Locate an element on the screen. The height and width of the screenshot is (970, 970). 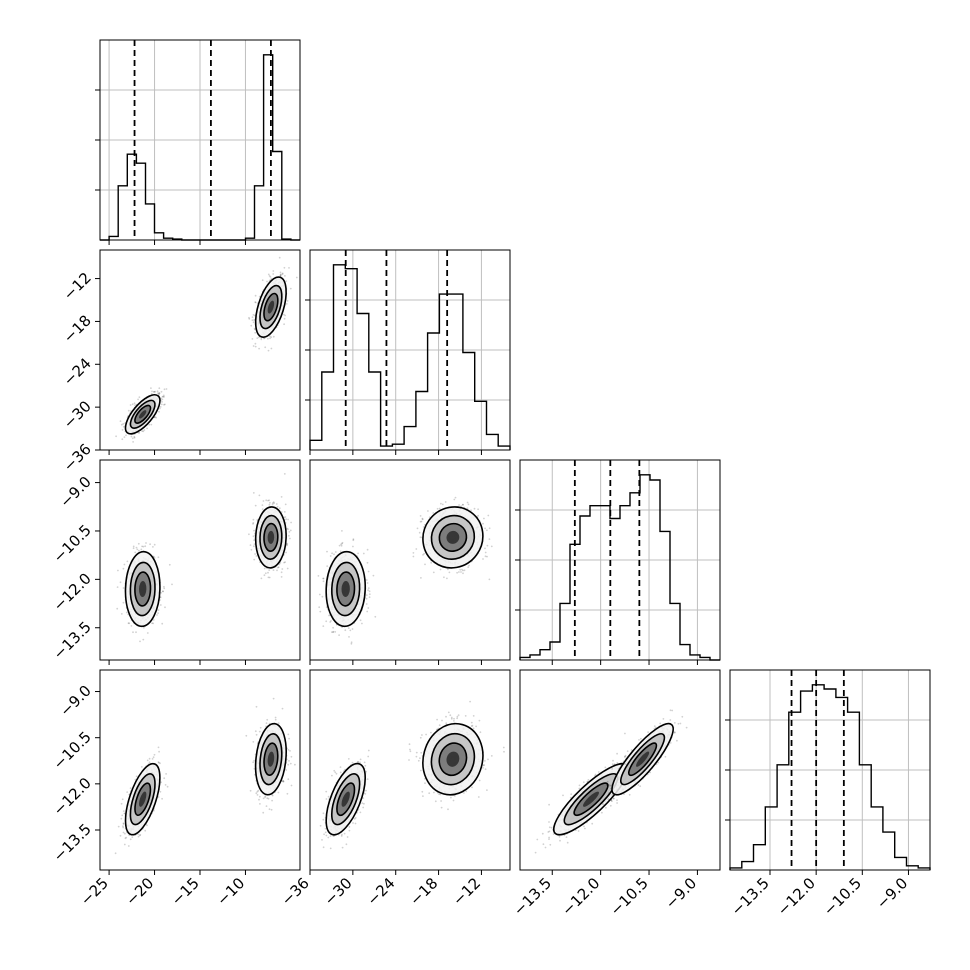
panel-0-2: −13.5−12.0−10.5−9.0 is located at coordinates (175, 562).